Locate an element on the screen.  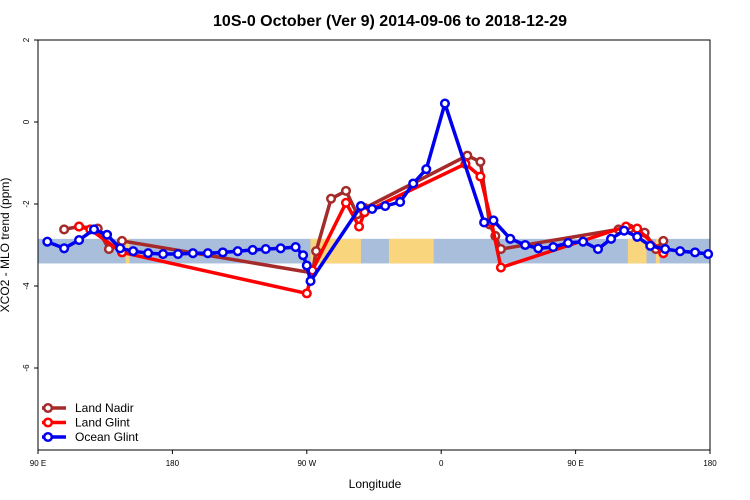
legend-label: Ocean Glint is located at coordinates (107, 437).